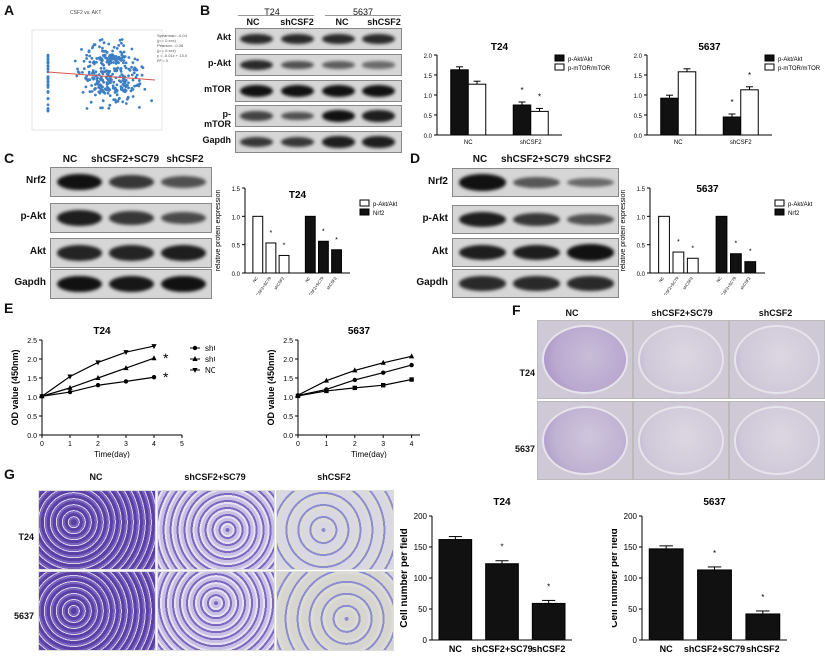  I want to click on panel-label-d: D, so click(415, 158).